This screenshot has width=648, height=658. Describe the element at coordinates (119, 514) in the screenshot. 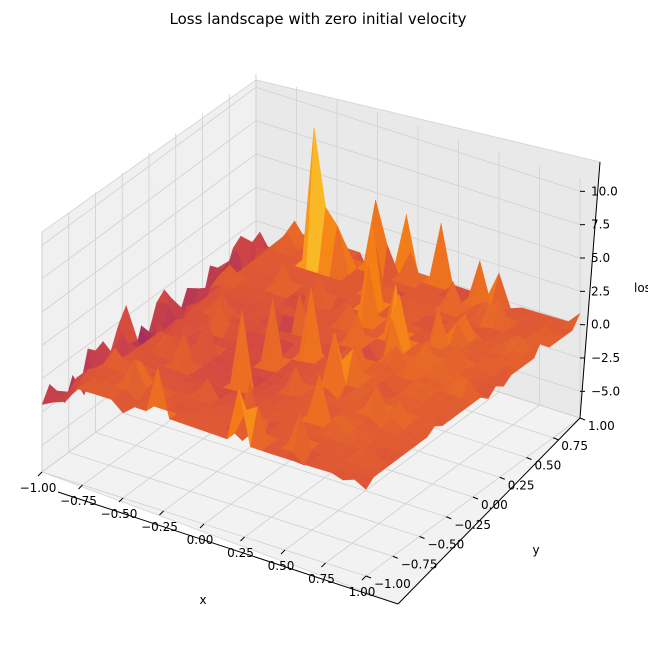

I see `x-tick-label: −0.50` at that location.